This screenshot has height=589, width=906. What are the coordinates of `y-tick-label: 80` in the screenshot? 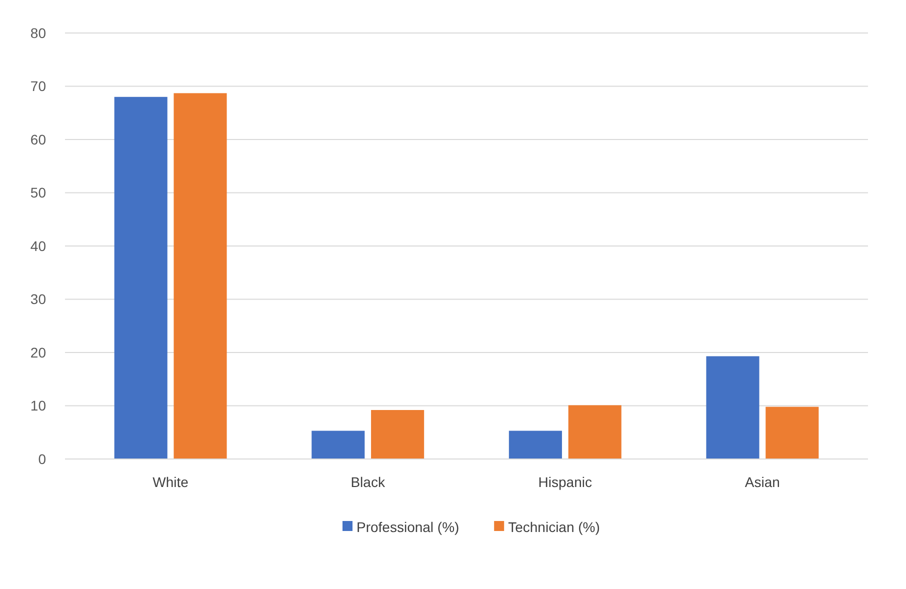 It's located at (38, 32).